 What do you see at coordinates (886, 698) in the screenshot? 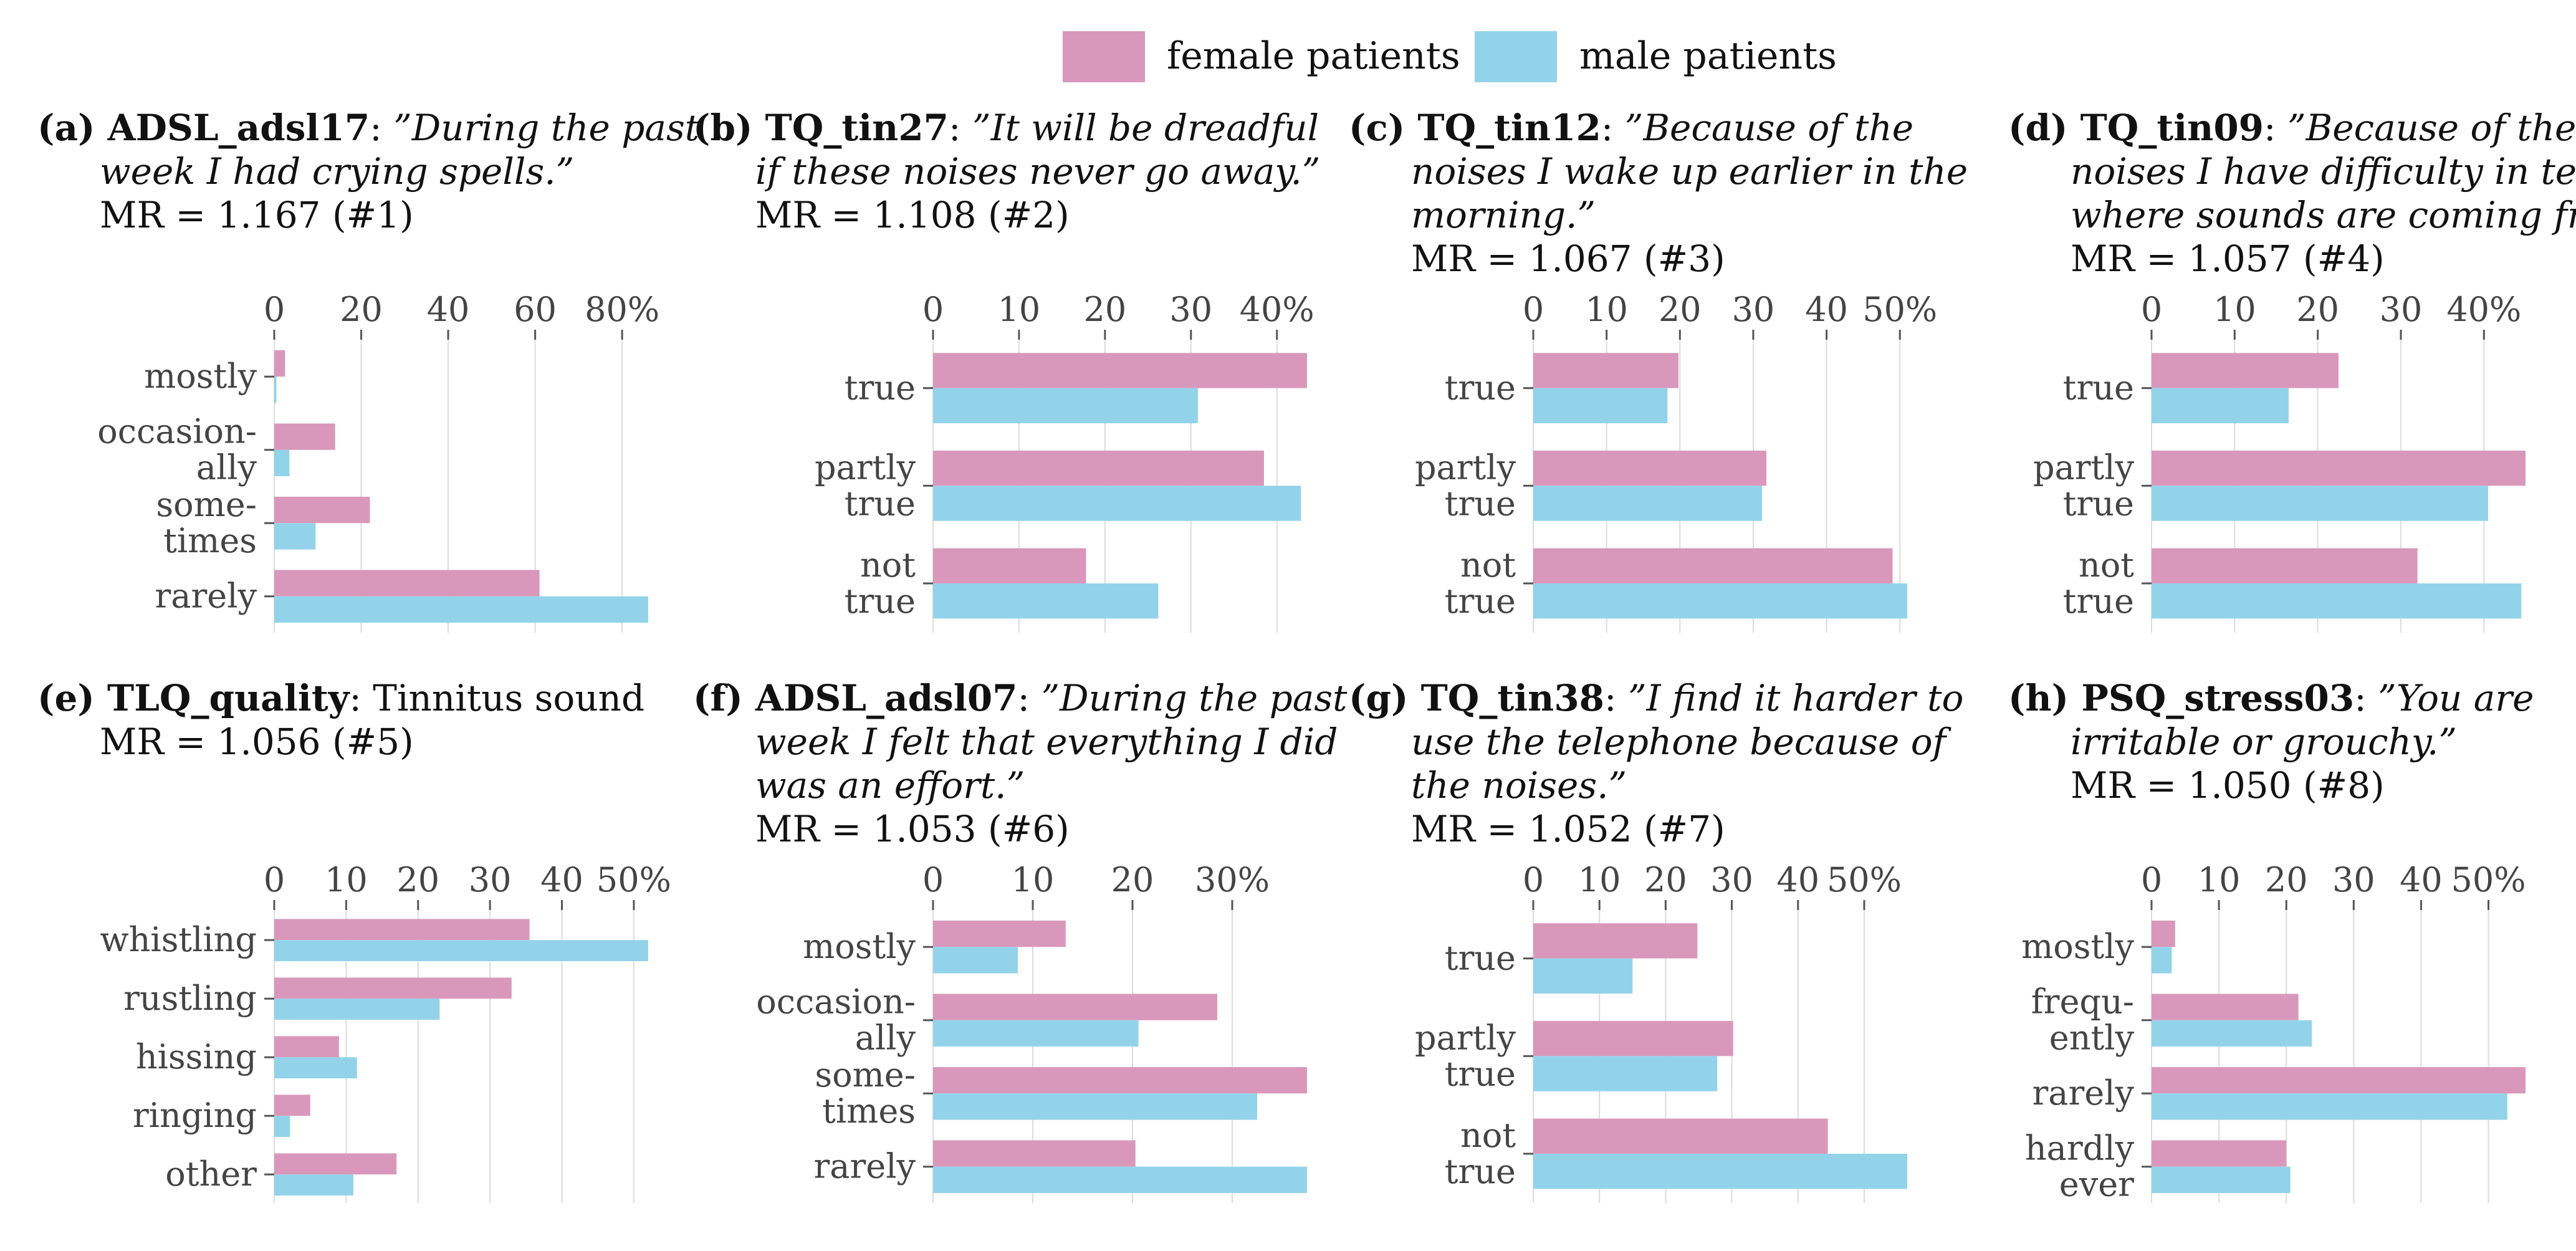
I see `variable-name: ADSL_adsl07` at bounding box center [886, 698].